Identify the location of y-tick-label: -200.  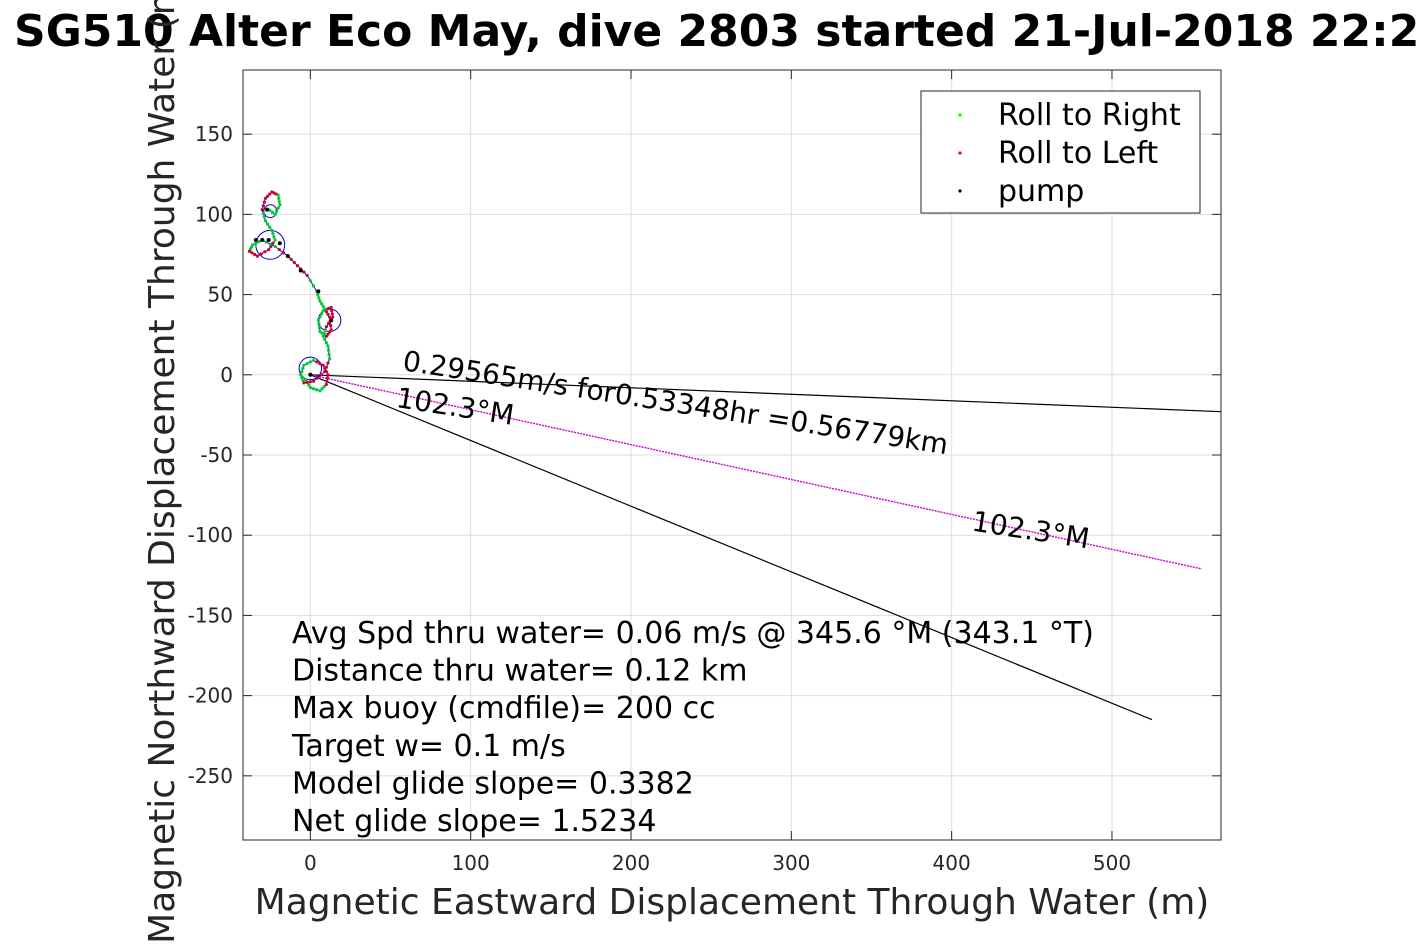
(210, 696).